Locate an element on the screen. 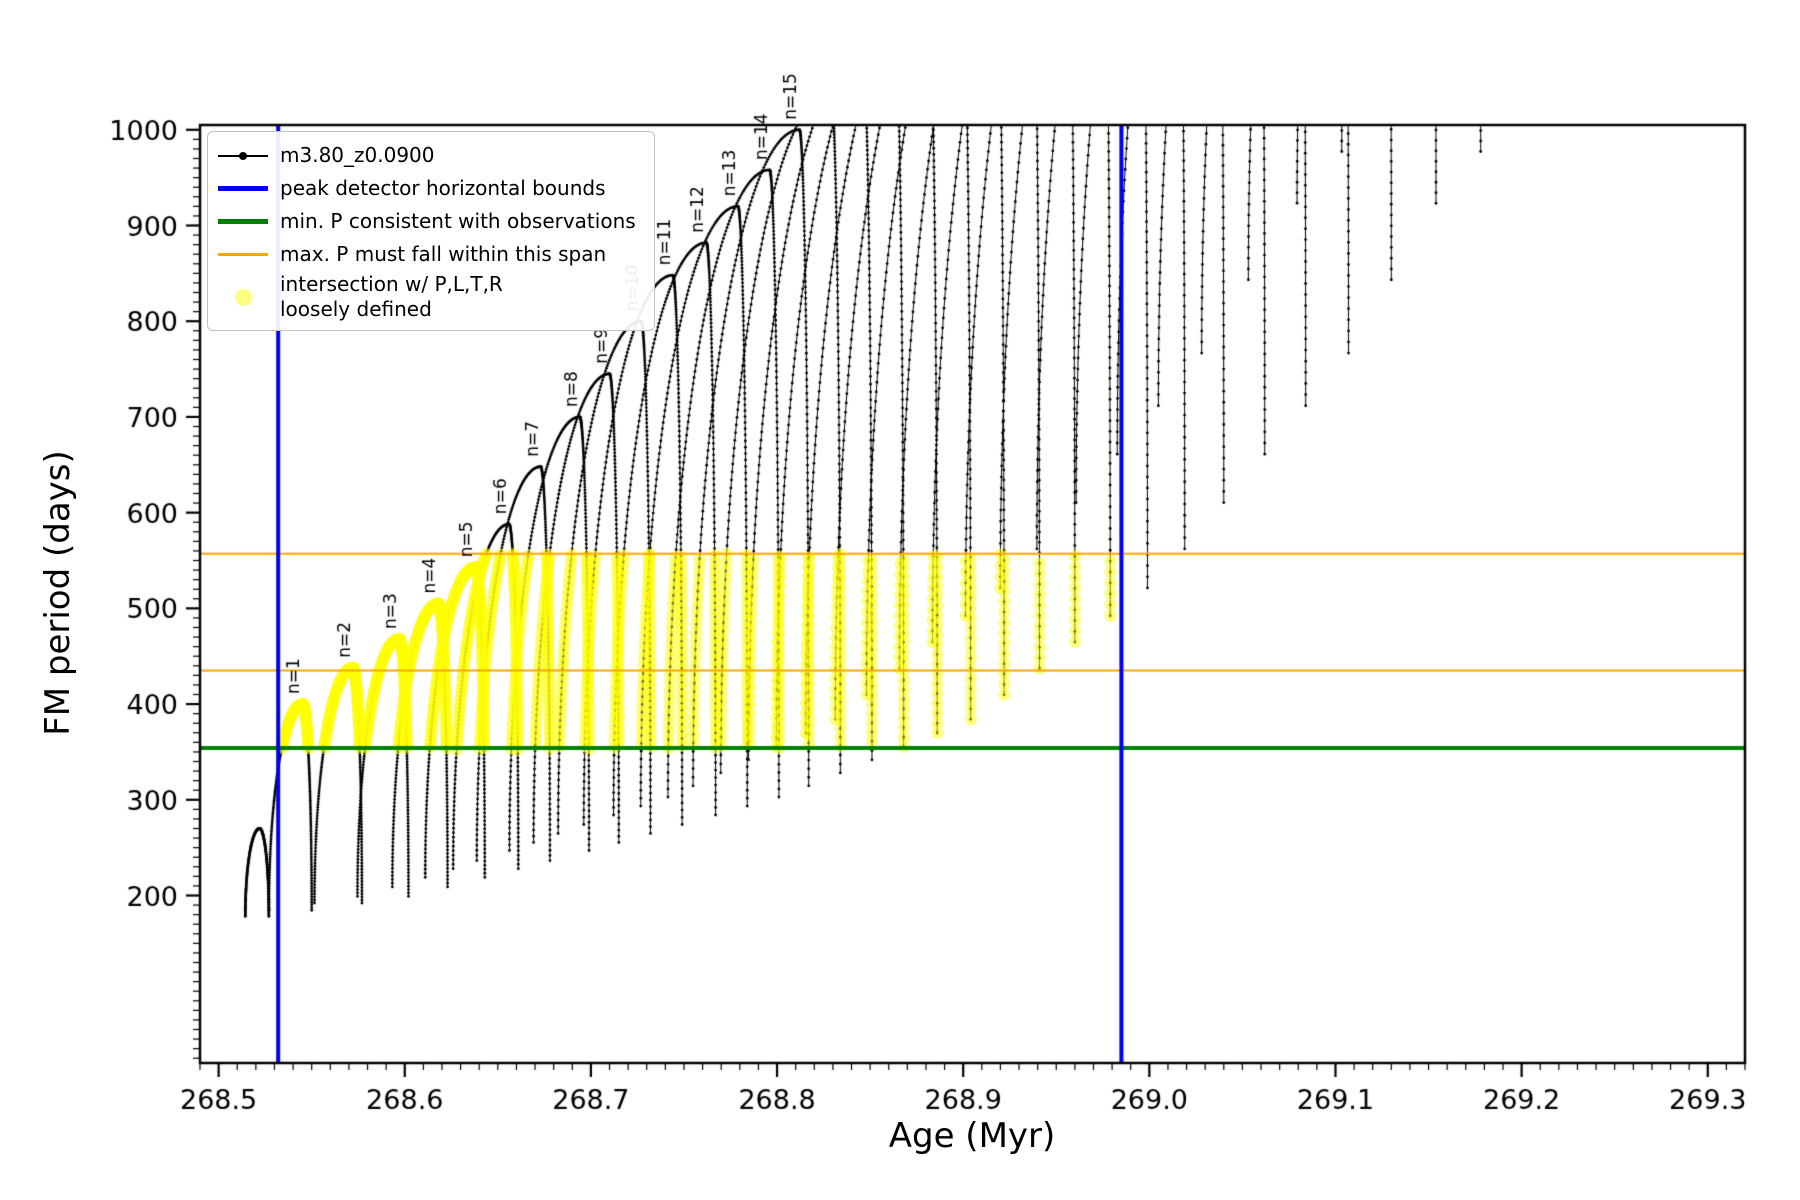 The image size is (1800, 1200). min-p-line-marker is located at coordinates (243, 221).